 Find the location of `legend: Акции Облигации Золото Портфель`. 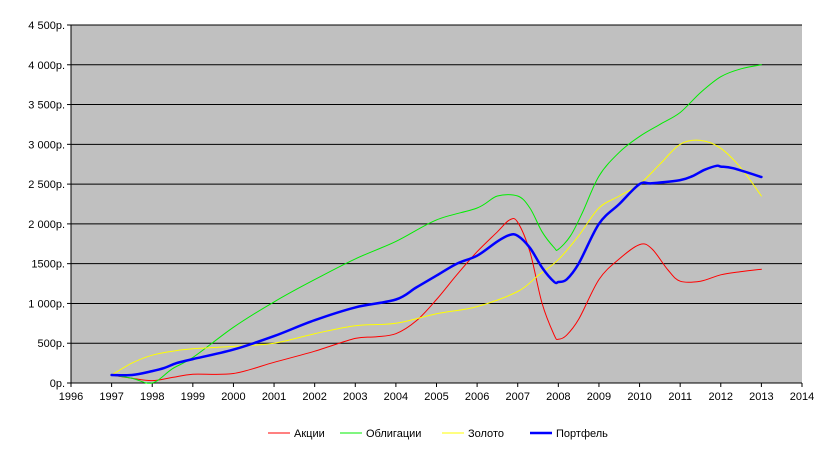

legend: Акции Облигации Золото Портфель is located at coordinates (438, 434).